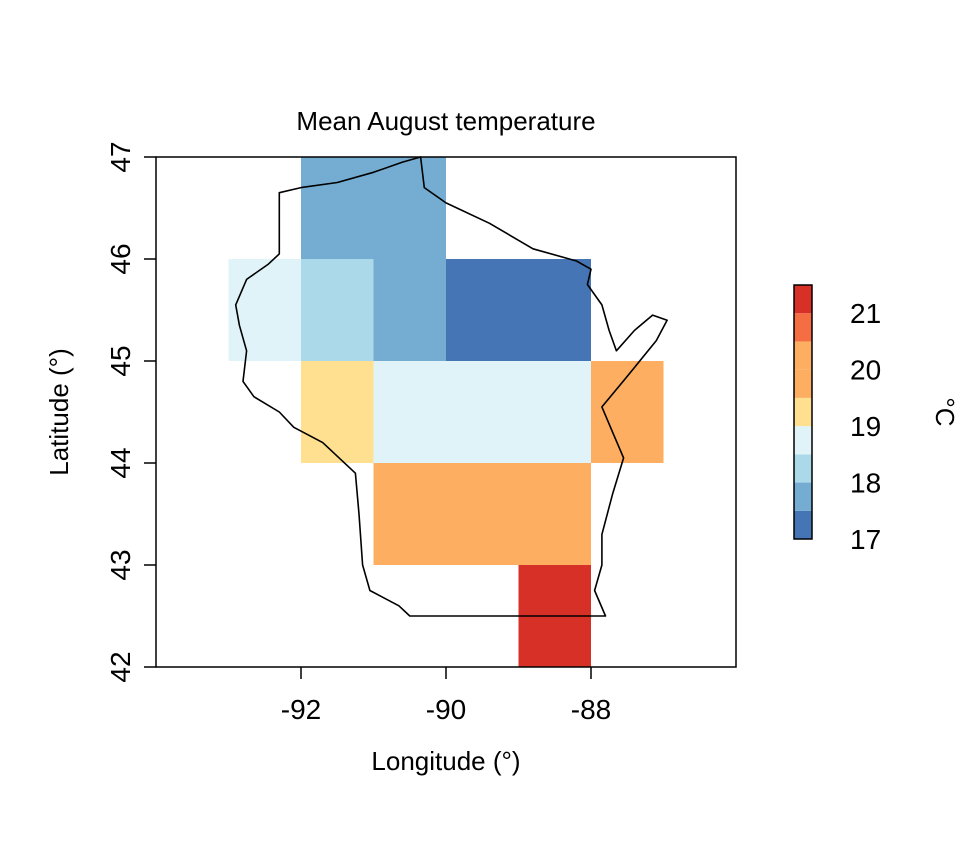  Describe the element at coordinates (120, 462) in the screenshot. I see `y-tick-label: 44` at that location.